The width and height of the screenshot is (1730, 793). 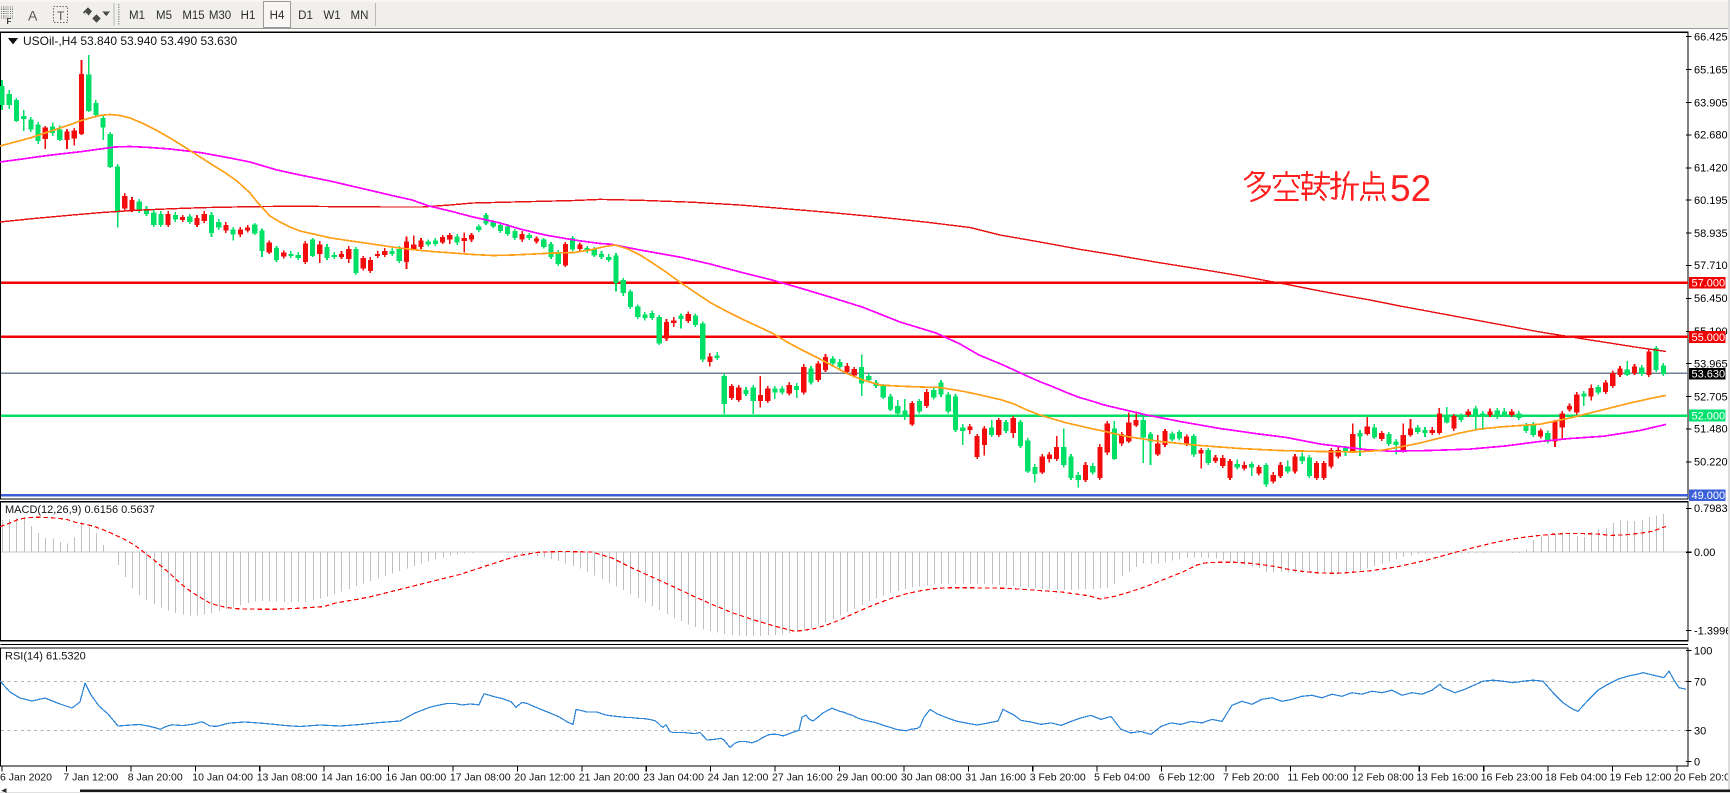 What do you see at coordinates (480, 778) in the screenshot?
I see `svg-text: 17 Jan 08:00` at bounding box center [480, 778].